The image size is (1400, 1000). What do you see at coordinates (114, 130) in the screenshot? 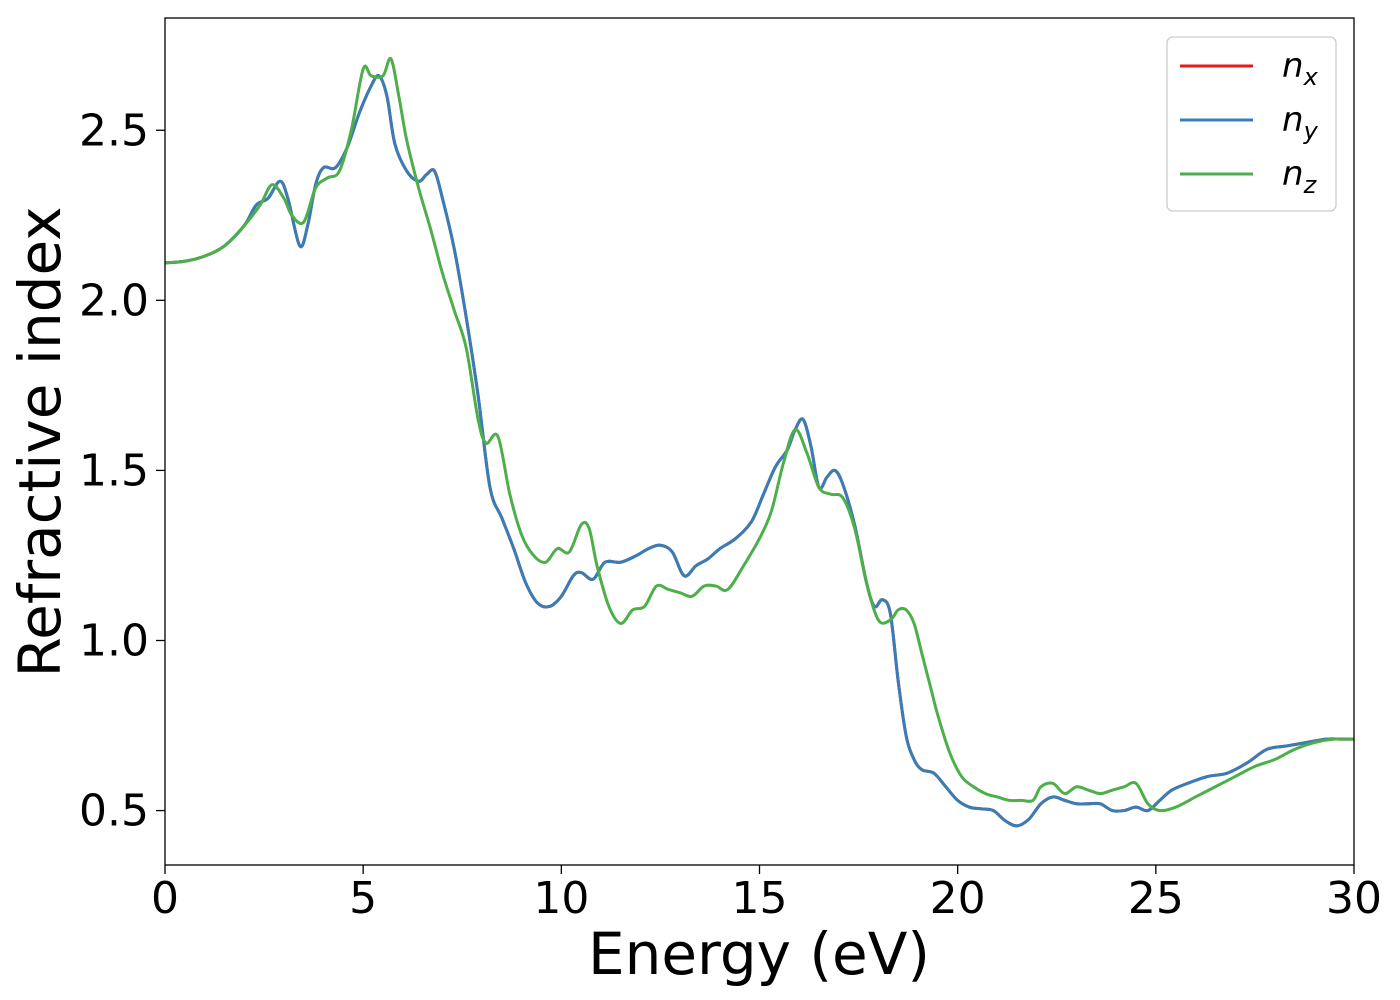
I see `y-tick-label: 2.5` at bounding box center [114, 130].